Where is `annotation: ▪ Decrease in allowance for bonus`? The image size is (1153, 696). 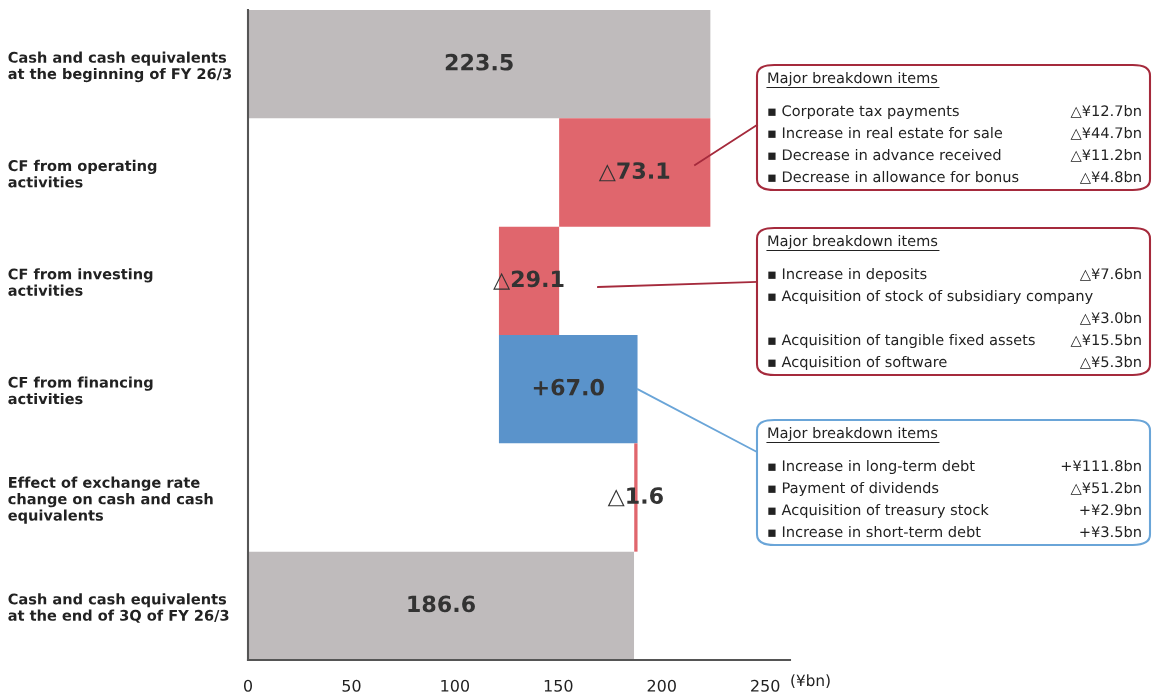
annotation: ▪ Decrease in allowance for bonus is located at coordinates (893, 176).